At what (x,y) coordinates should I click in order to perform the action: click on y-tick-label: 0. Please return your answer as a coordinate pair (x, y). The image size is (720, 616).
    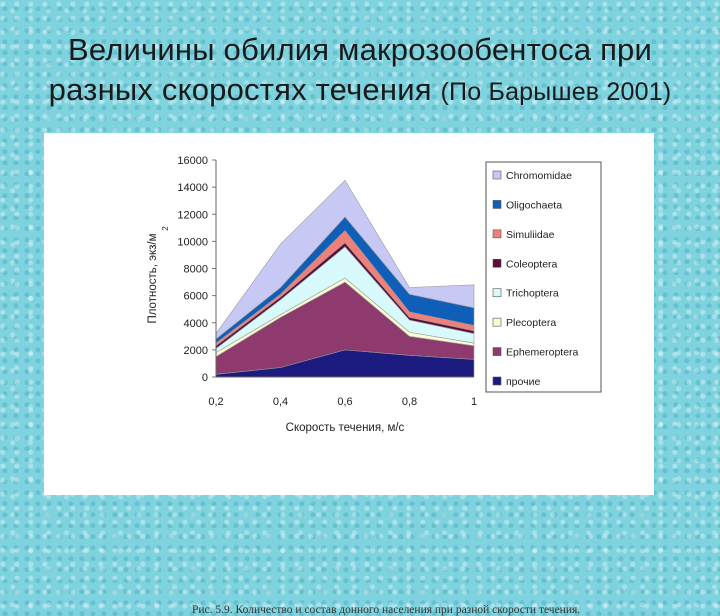
    Looking at the image, I should click on (205, 378).